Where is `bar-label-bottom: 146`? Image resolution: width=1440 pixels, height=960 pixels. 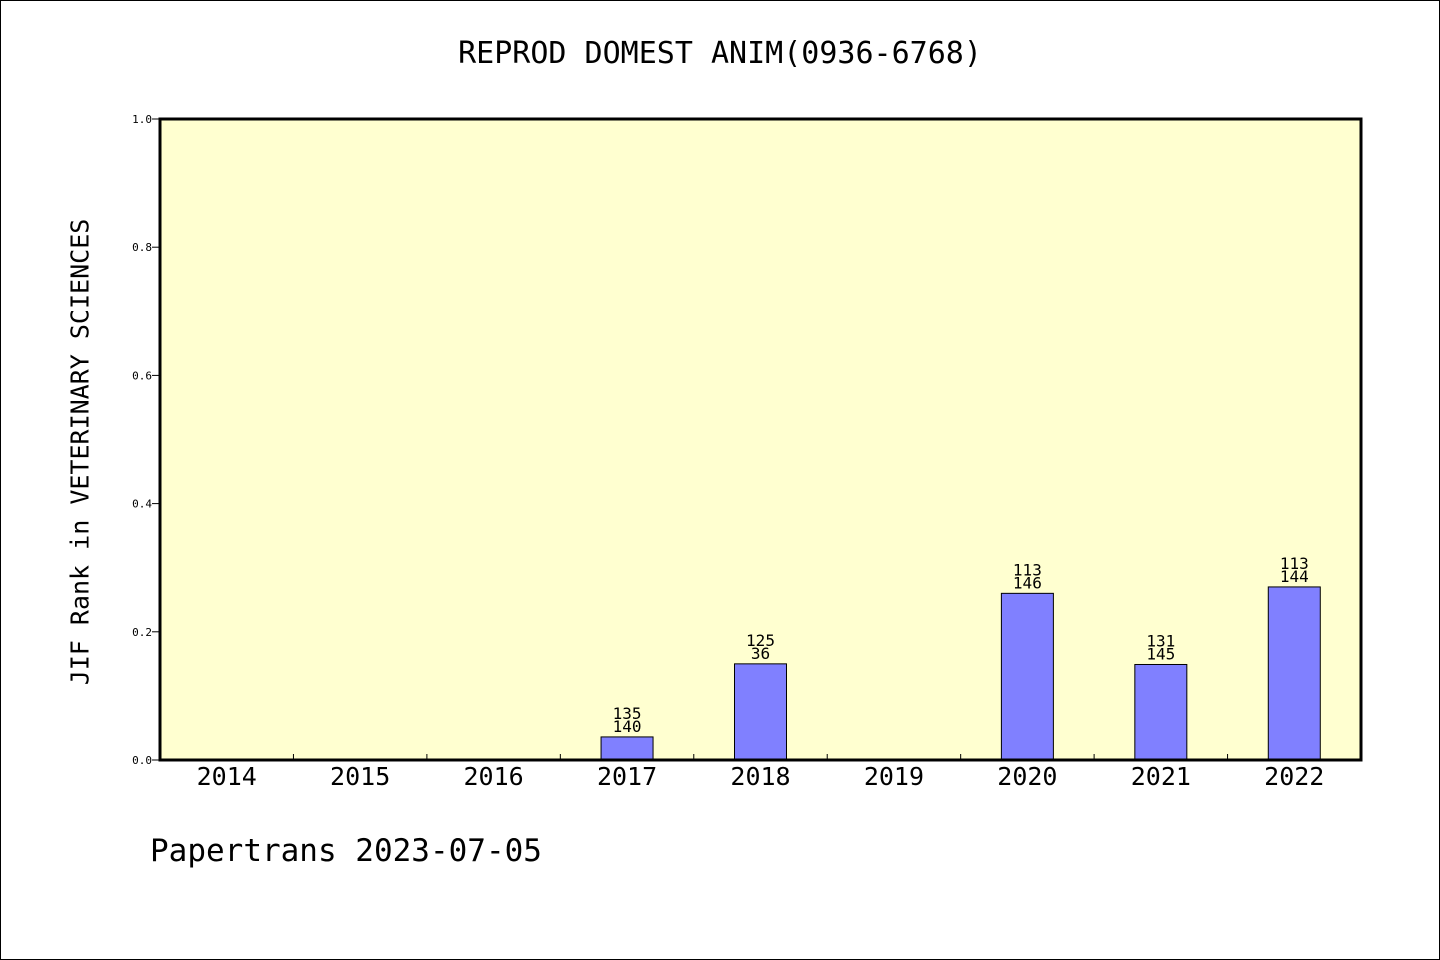 bar-label-bottom: 146 is located at coordinates (1027, 582).